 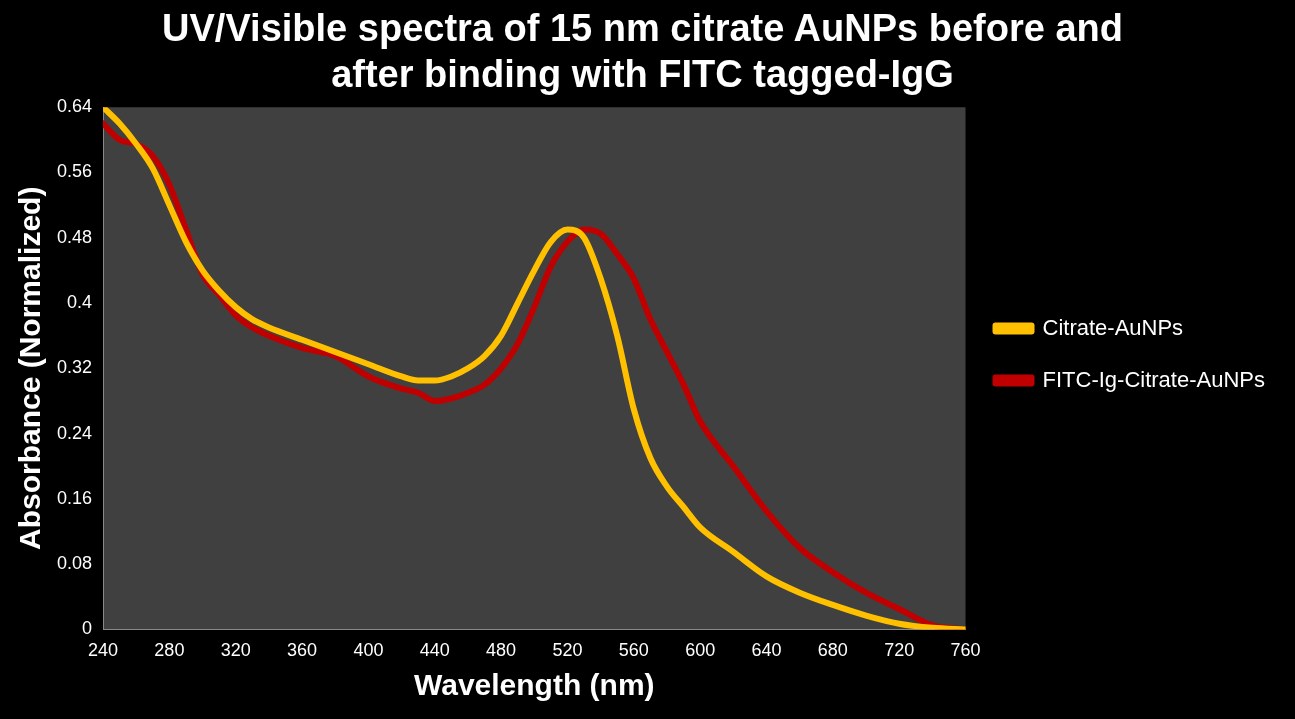 What do you see at coordinates (832, 650) in the screenshot?
I see `x-tick-label: 680` at bounding box center [832, 650].